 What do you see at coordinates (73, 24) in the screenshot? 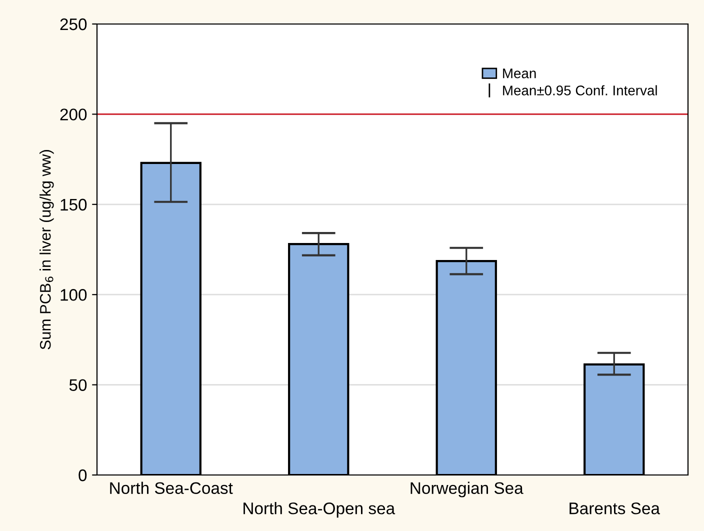
I see `y-tick-label: 250` at bounding box center [73, 24].